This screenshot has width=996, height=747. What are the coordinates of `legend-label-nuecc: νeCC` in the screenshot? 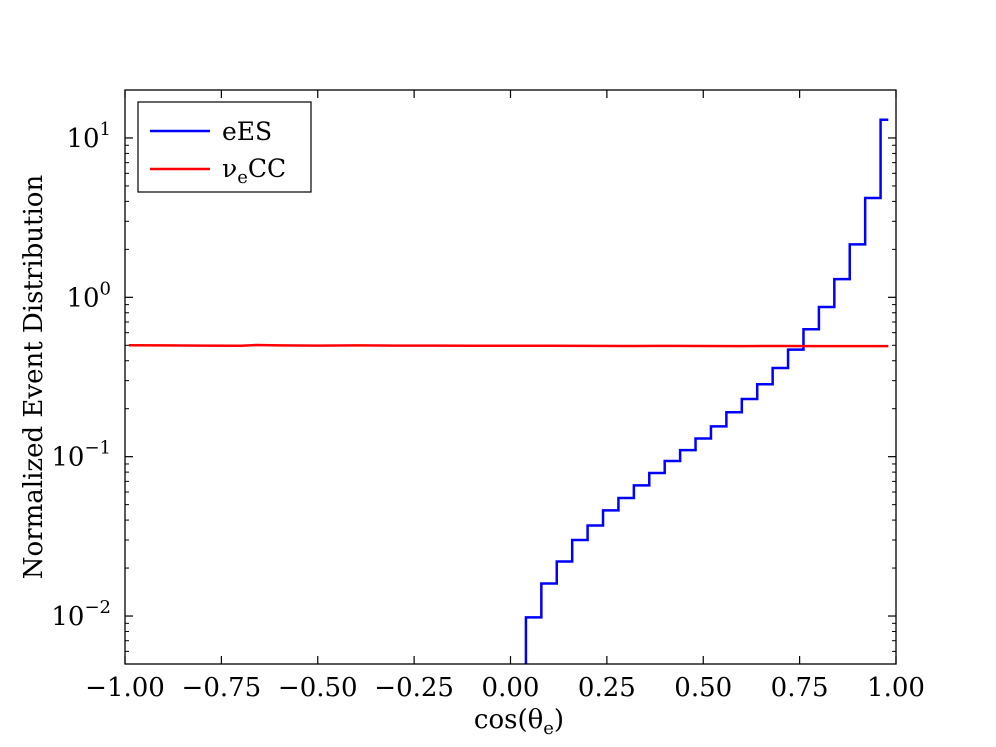 It's located at (254, 171).